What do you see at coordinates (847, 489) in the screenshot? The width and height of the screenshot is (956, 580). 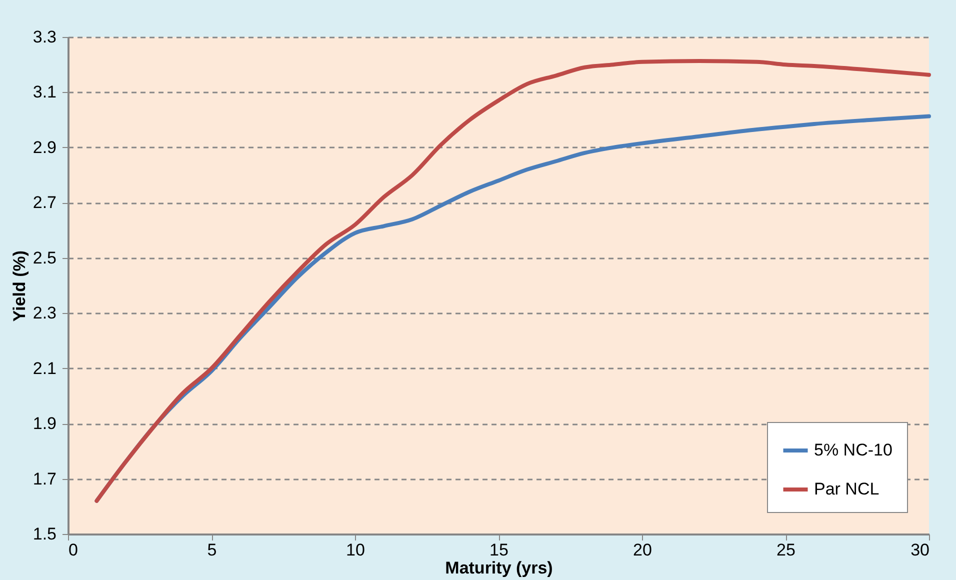 I see `legend-label: Par NCL` at bounding box center [847, 489].